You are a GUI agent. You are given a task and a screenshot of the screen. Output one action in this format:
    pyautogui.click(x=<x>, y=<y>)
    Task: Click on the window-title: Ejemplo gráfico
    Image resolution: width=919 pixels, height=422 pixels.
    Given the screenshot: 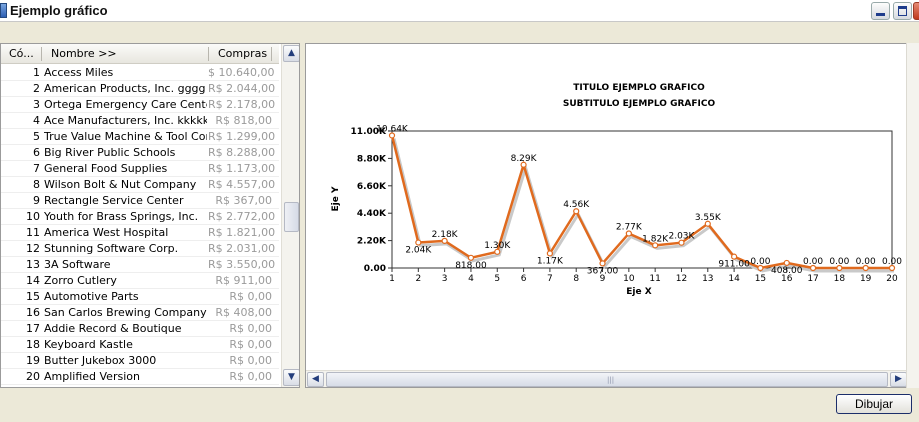 What is the action you would take?
    pyautogui.click(x=59, y=10)
    